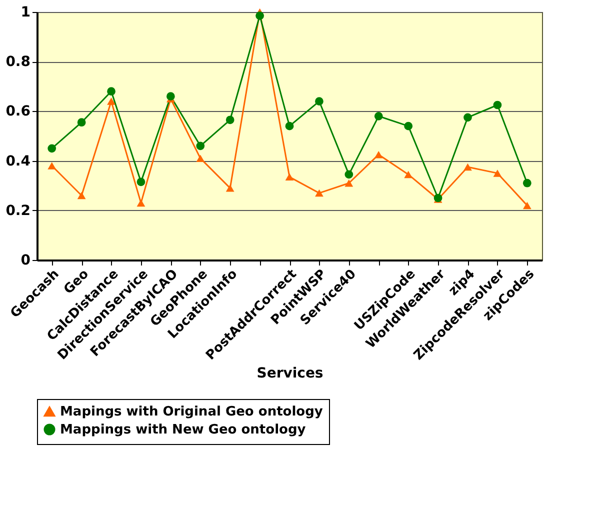  Describe the element at coordinates (18, 161) in the screenshot. I see `y-tick-label: 0.4` at that location.